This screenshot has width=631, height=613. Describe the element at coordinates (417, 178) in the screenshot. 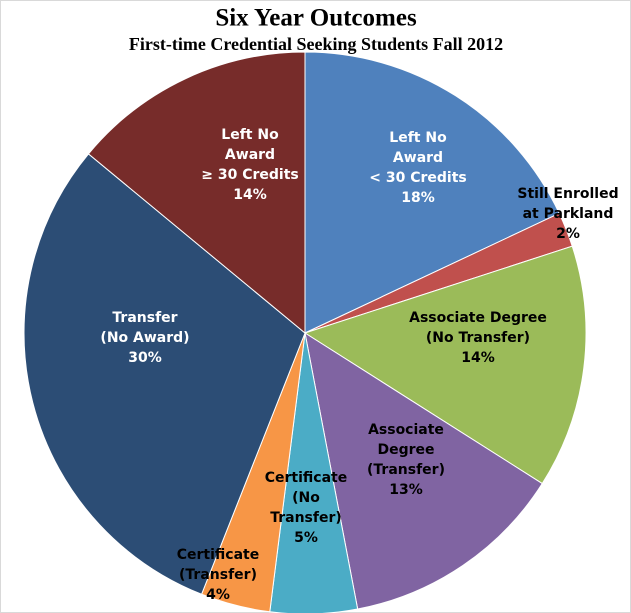

I see `category-label: < 30 Credits` at that location.